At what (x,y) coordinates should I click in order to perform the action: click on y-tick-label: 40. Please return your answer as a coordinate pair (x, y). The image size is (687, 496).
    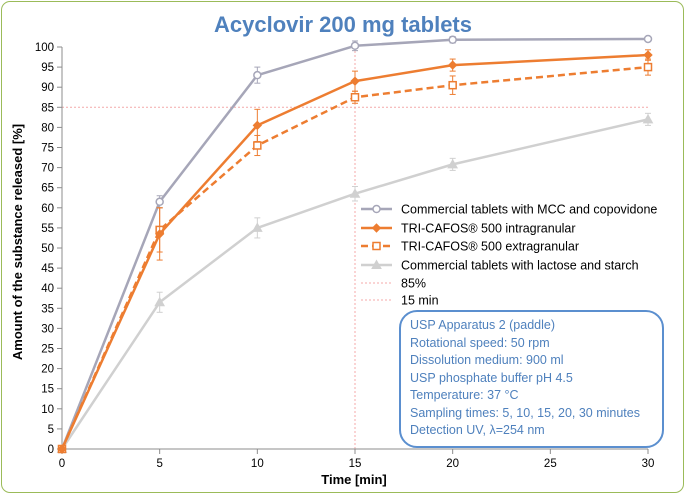
    Looking at the image, I should click on (47, 289).